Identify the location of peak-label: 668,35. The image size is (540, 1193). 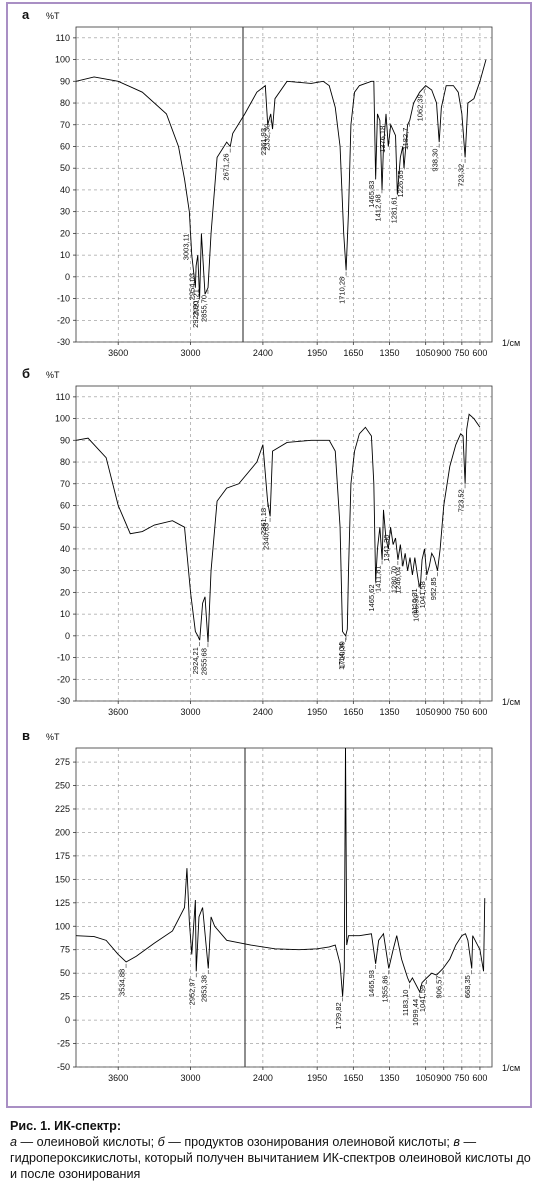
(467, 986).